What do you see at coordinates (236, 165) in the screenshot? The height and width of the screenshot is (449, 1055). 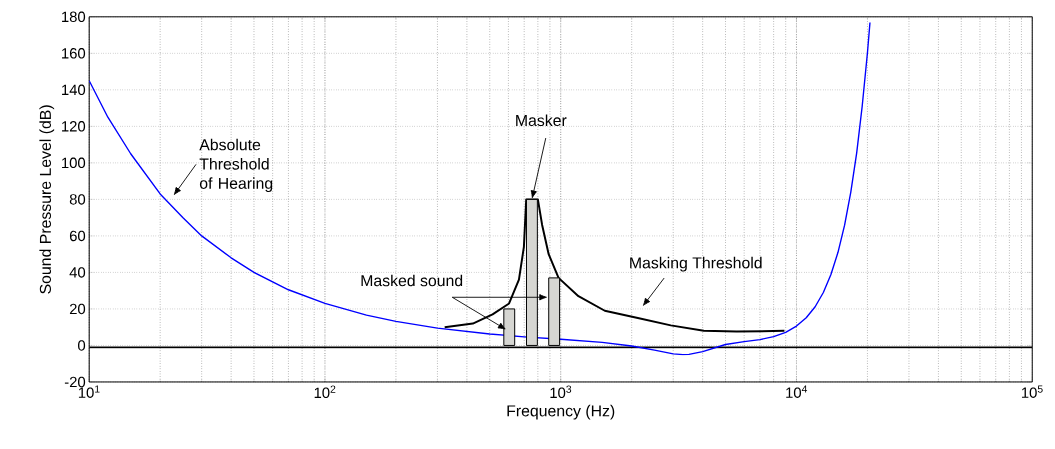 I see `annotation: Absolute Threshold of Hearing` at bounding box center [236, 165].